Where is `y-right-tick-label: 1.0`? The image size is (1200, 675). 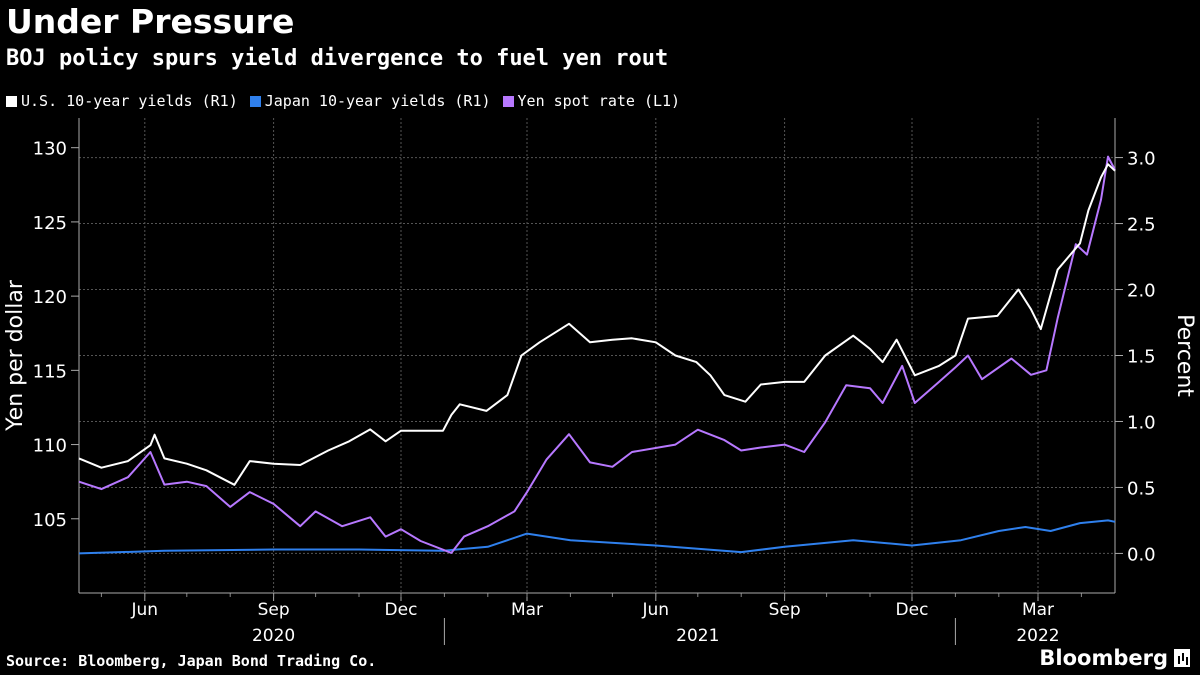 y-right-tick-label: 1.0 is located at coordinates (1141, 422).